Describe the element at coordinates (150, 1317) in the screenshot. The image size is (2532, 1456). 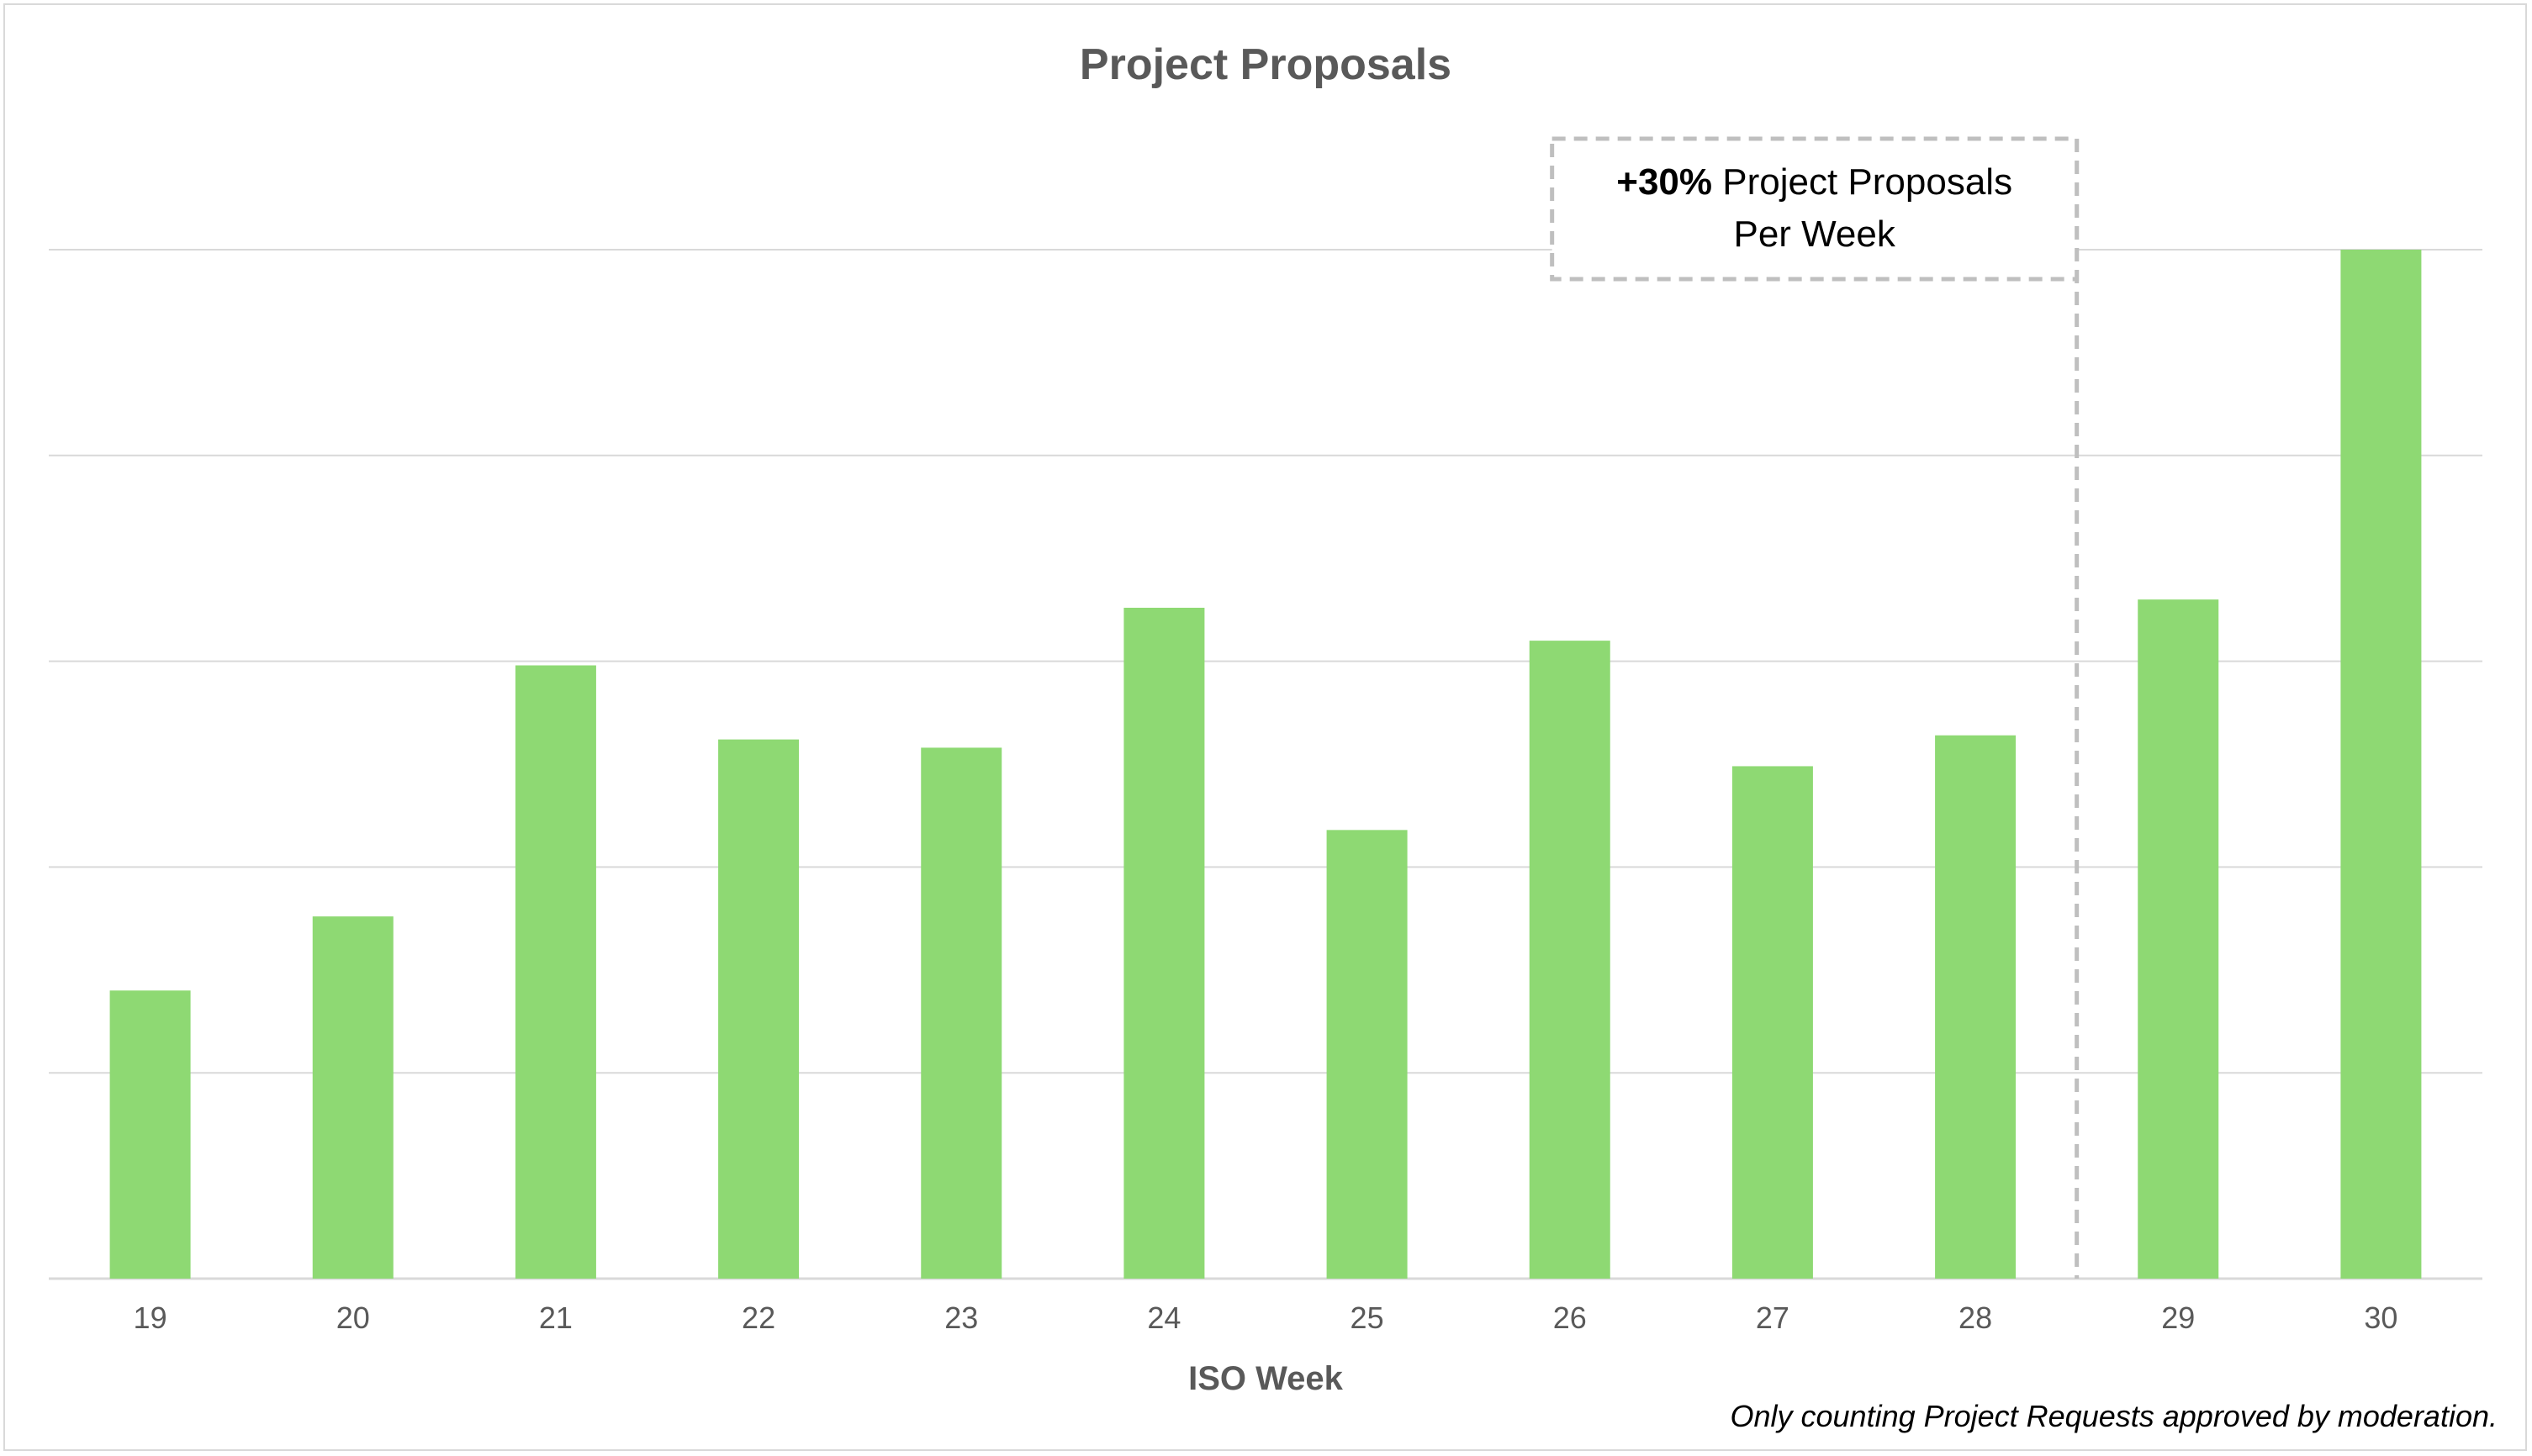
I see `x-tick-label: 19` at that location.